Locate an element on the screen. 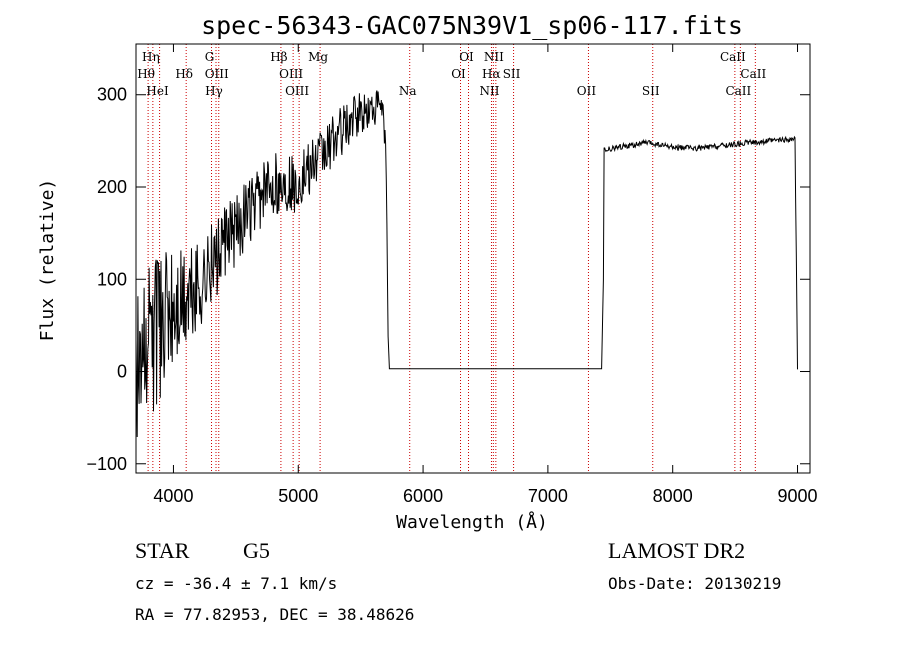 This screenshot has height=649, width=900. y-axis-label: Flux (relative) is located at coordinates (47, 260).